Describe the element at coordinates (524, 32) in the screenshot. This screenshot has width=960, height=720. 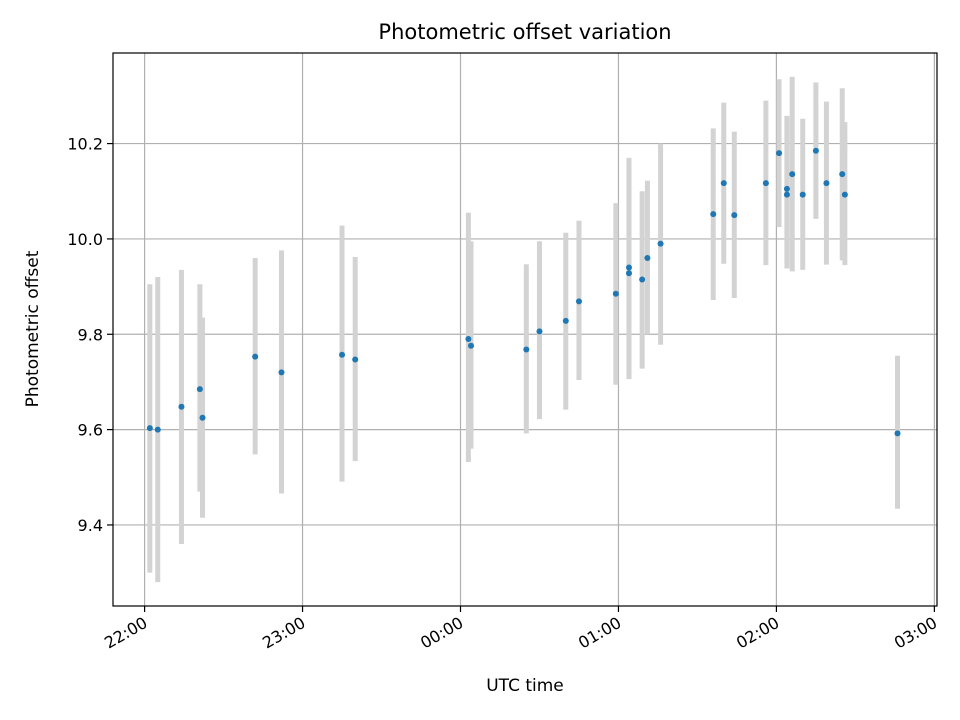
I see `chart-title: Photometric offset variation` at that location.